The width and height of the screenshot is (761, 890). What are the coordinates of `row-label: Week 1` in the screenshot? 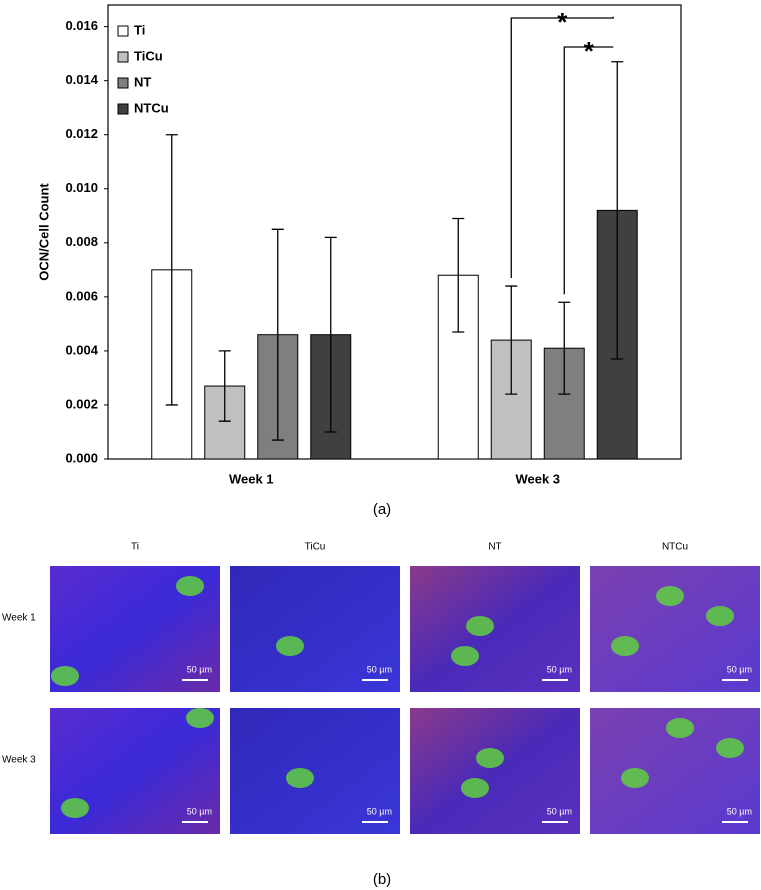 It's located at (19, 618).